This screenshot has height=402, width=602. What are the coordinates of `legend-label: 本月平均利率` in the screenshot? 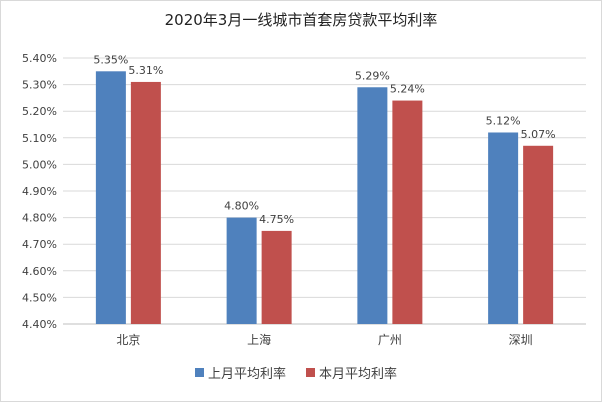 It's located at (358, 374).